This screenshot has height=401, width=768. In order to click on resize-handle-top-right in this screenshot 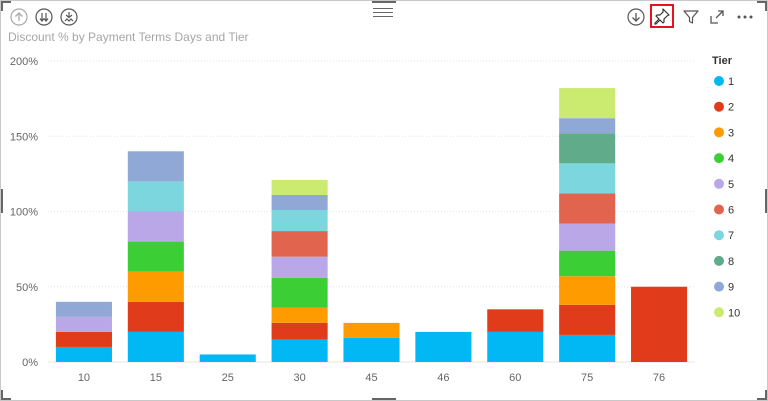, I will do `click(762, 6)`.